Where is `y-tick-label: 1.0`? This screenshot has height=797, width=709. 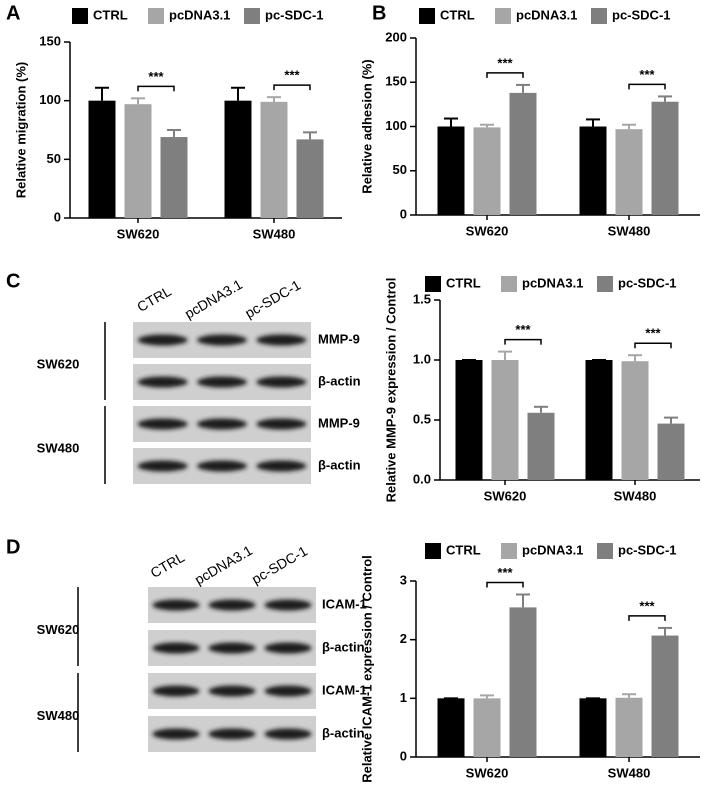
y-tick-label: 1.0 is located at coordinates (422, 358).